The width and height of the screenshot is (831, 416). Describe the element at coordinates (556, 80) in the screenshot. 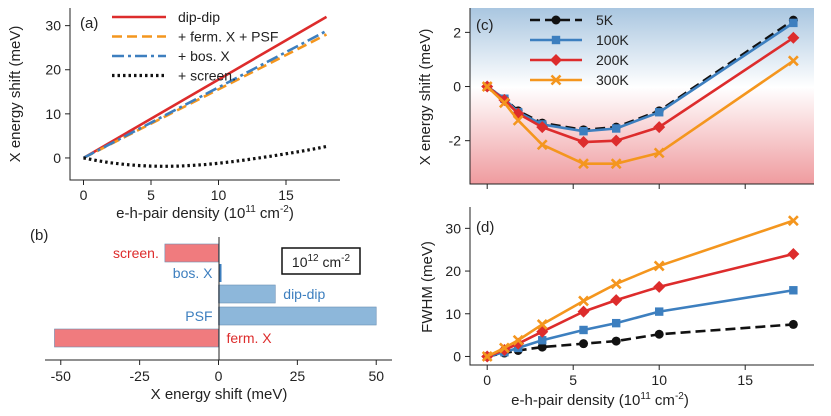

I see `legend-c-300k-marker` at that location.